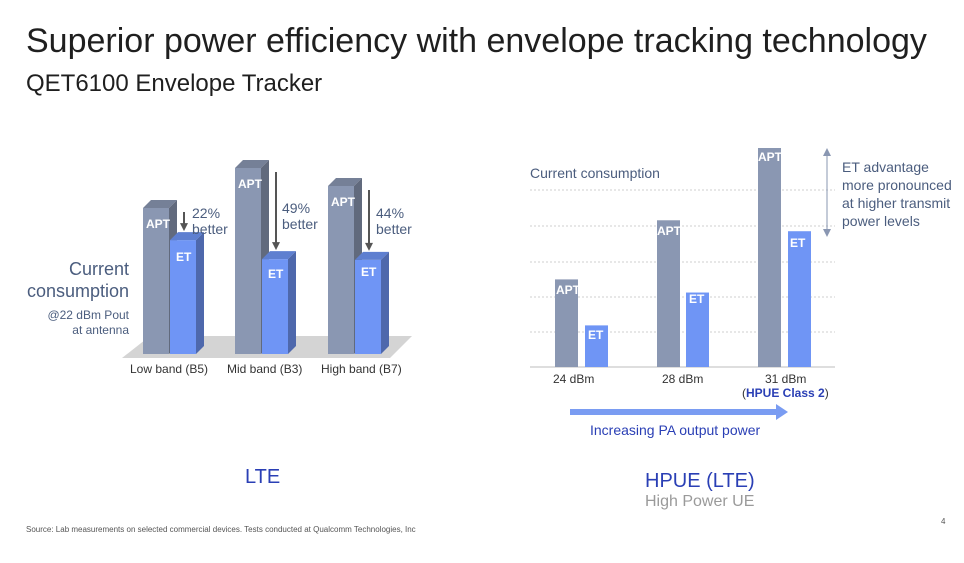 The image size is (964, 563). Describe the element at coordinates (361, 369) in the screenshot. I see `lte-category-high: High band (B7)` at that location.